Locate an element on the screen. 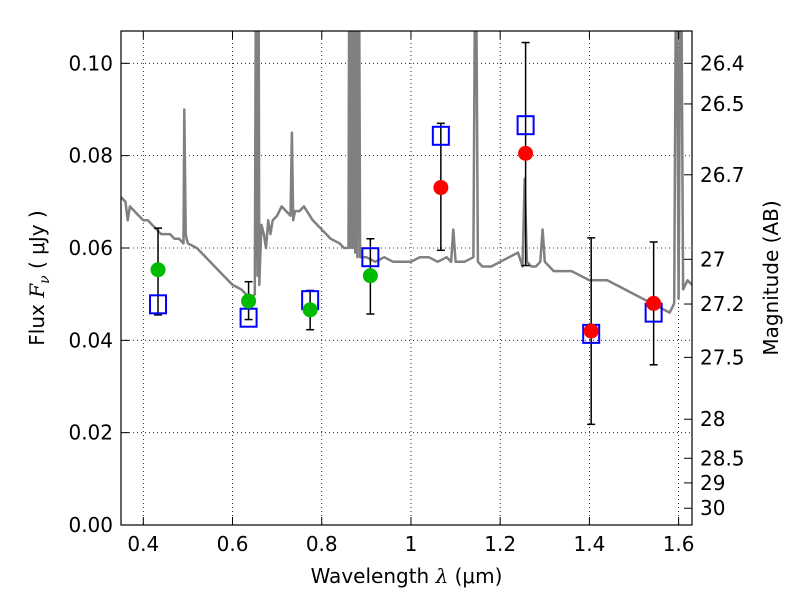  x-tick-label: 0.4 is located at coordinates (143, 544).